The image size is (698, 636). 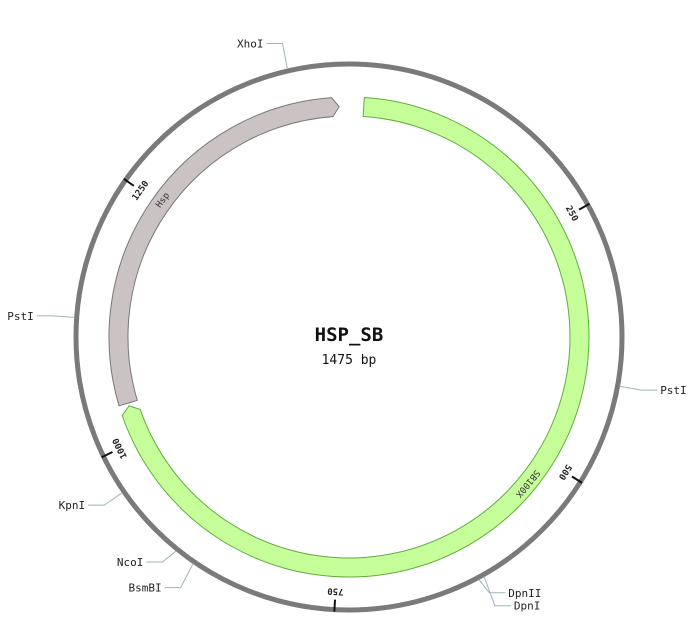 What do you see at coordinates (130, 562) in the screenshot?
I see `site-label: NcoI` at bounding box center [130, 562].